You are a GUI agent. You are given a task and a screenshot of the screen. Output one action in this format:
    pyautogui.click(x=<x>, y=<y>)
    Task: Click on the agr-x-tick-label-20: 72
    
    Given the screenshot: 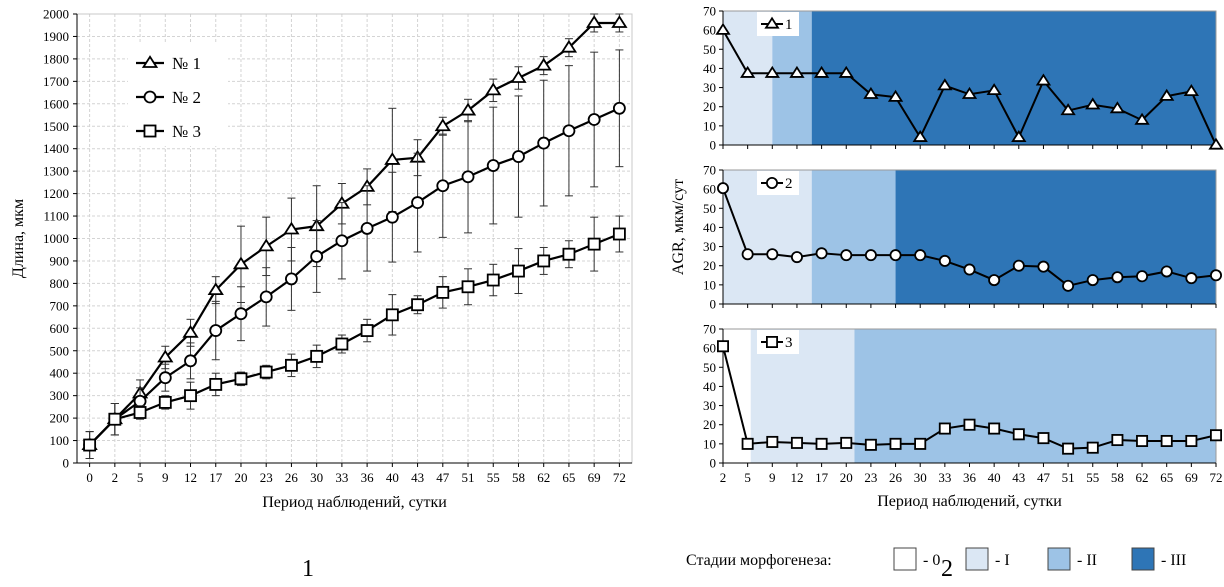 What is the action you would take?
    pyautogui.click(x=1216, y=477)
    